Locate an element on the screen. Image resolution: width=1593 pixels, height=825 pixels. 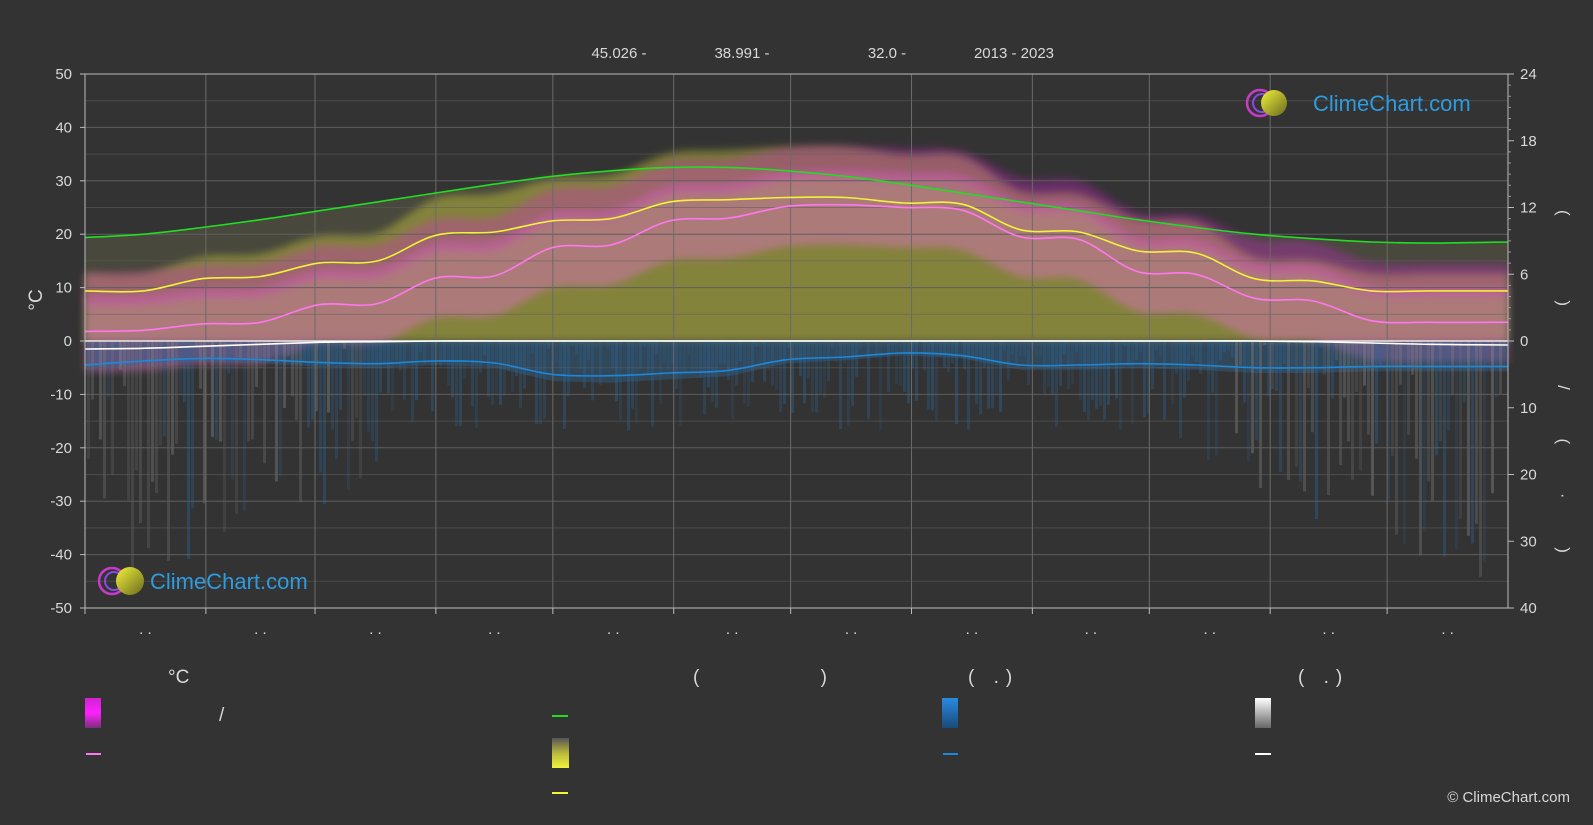
sunshine-line is located at coordinates (796, 244).